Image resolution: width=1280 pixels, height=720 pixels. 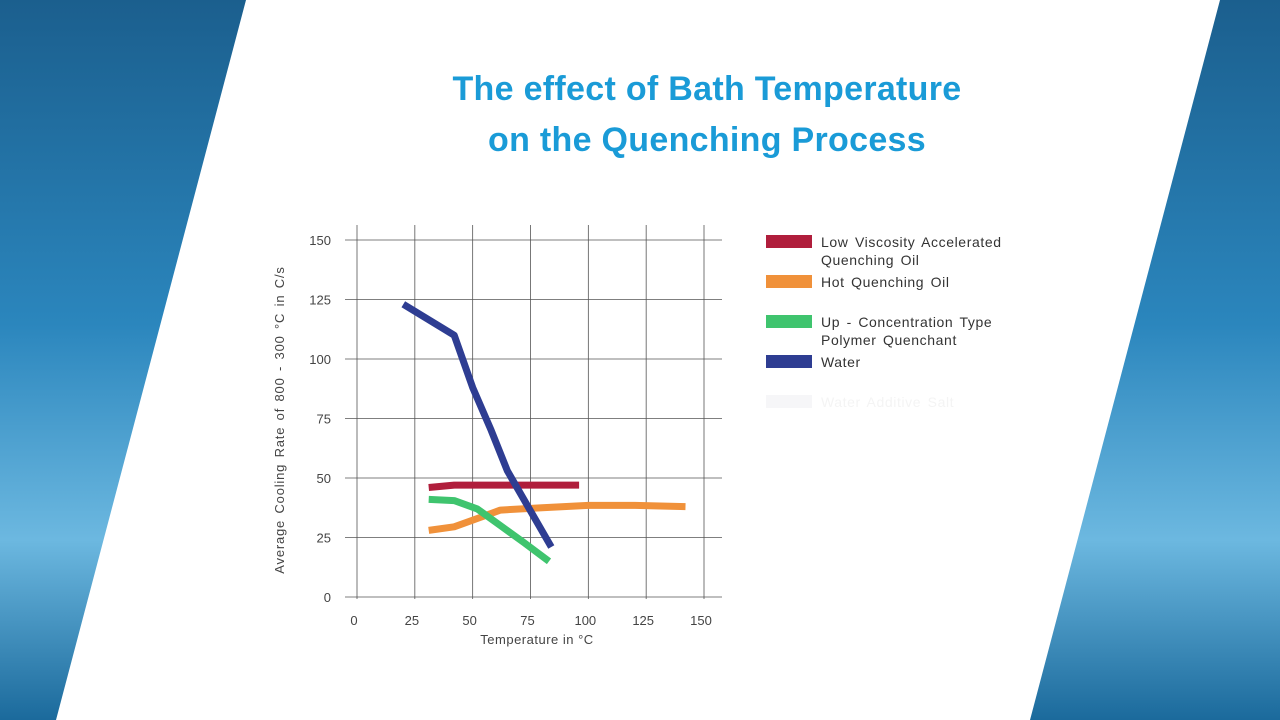 What do you see at coordinates (911, 251) in the screenshot?
I see `legend-label: Low Viscosity Accelerated Quenching Oil` at bounding box center [911, 251].